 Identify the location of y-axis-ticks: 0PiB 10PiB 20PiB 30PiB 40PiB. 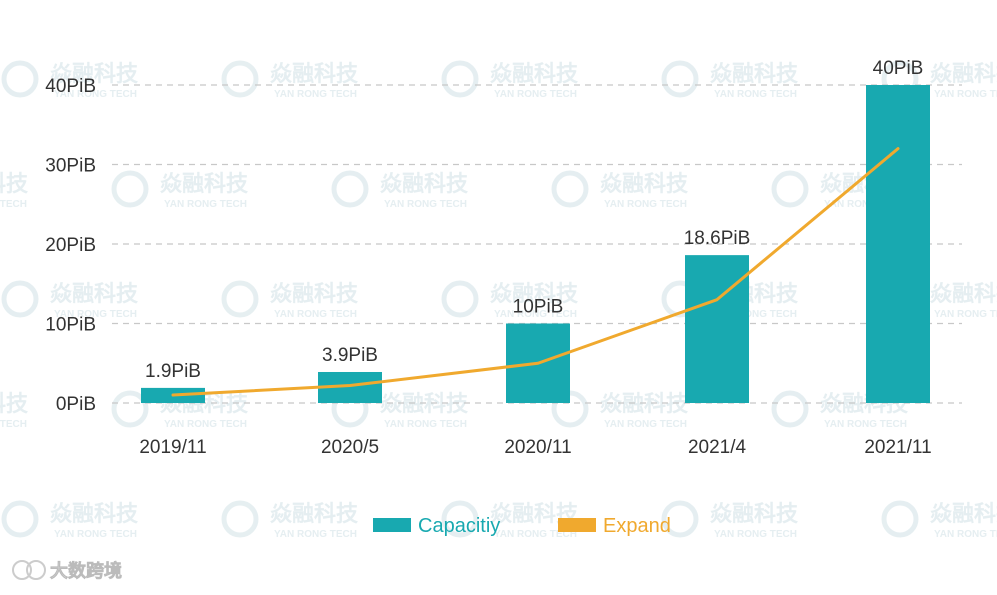
(70, 245).